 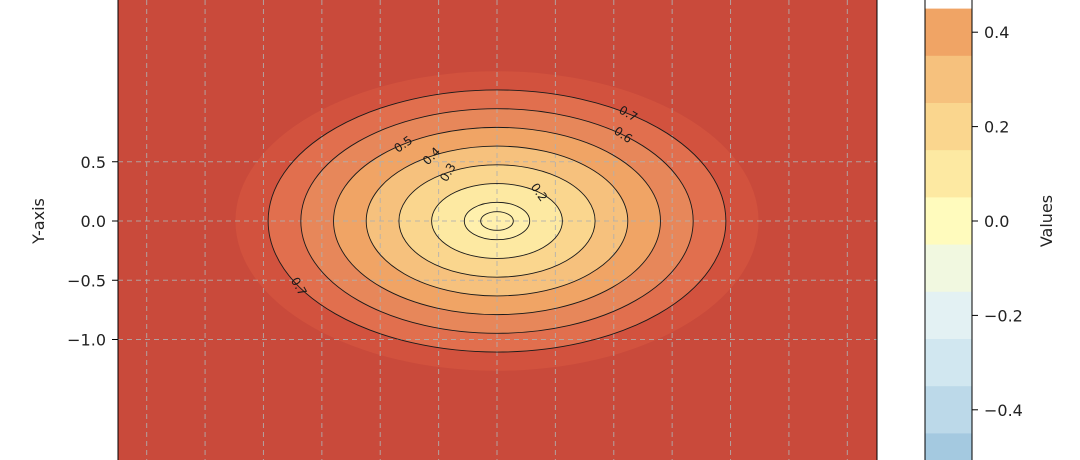 What do you see at coordinates (996, 127) in the screenshot?
I see `colorbar-tick-label: 0.2` at bounding box center [996, 127].